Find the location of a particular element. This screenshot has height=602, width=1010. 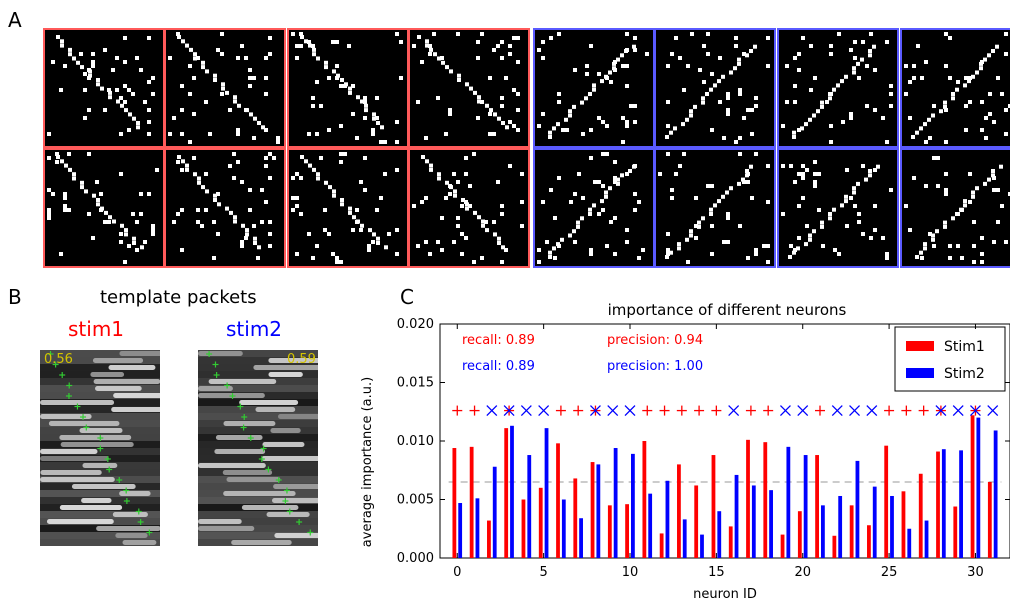

legend-swatch-stim1 is located at coordinates (920, 346).